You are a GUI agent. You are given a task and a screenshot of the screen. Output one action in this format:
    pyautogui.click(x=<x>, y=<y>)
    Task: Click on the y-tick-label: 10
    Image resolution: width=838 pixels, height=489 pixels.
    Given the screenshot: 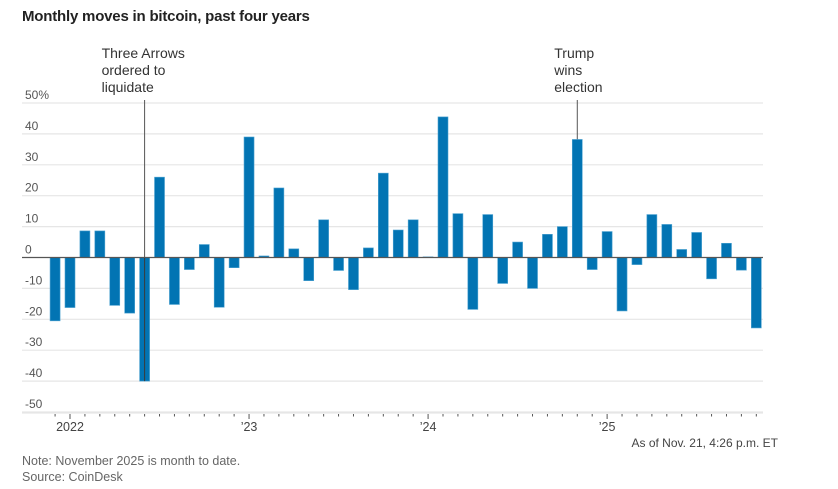 What is the action you would take?
    pyautogui.click(x=32, y=219)
    